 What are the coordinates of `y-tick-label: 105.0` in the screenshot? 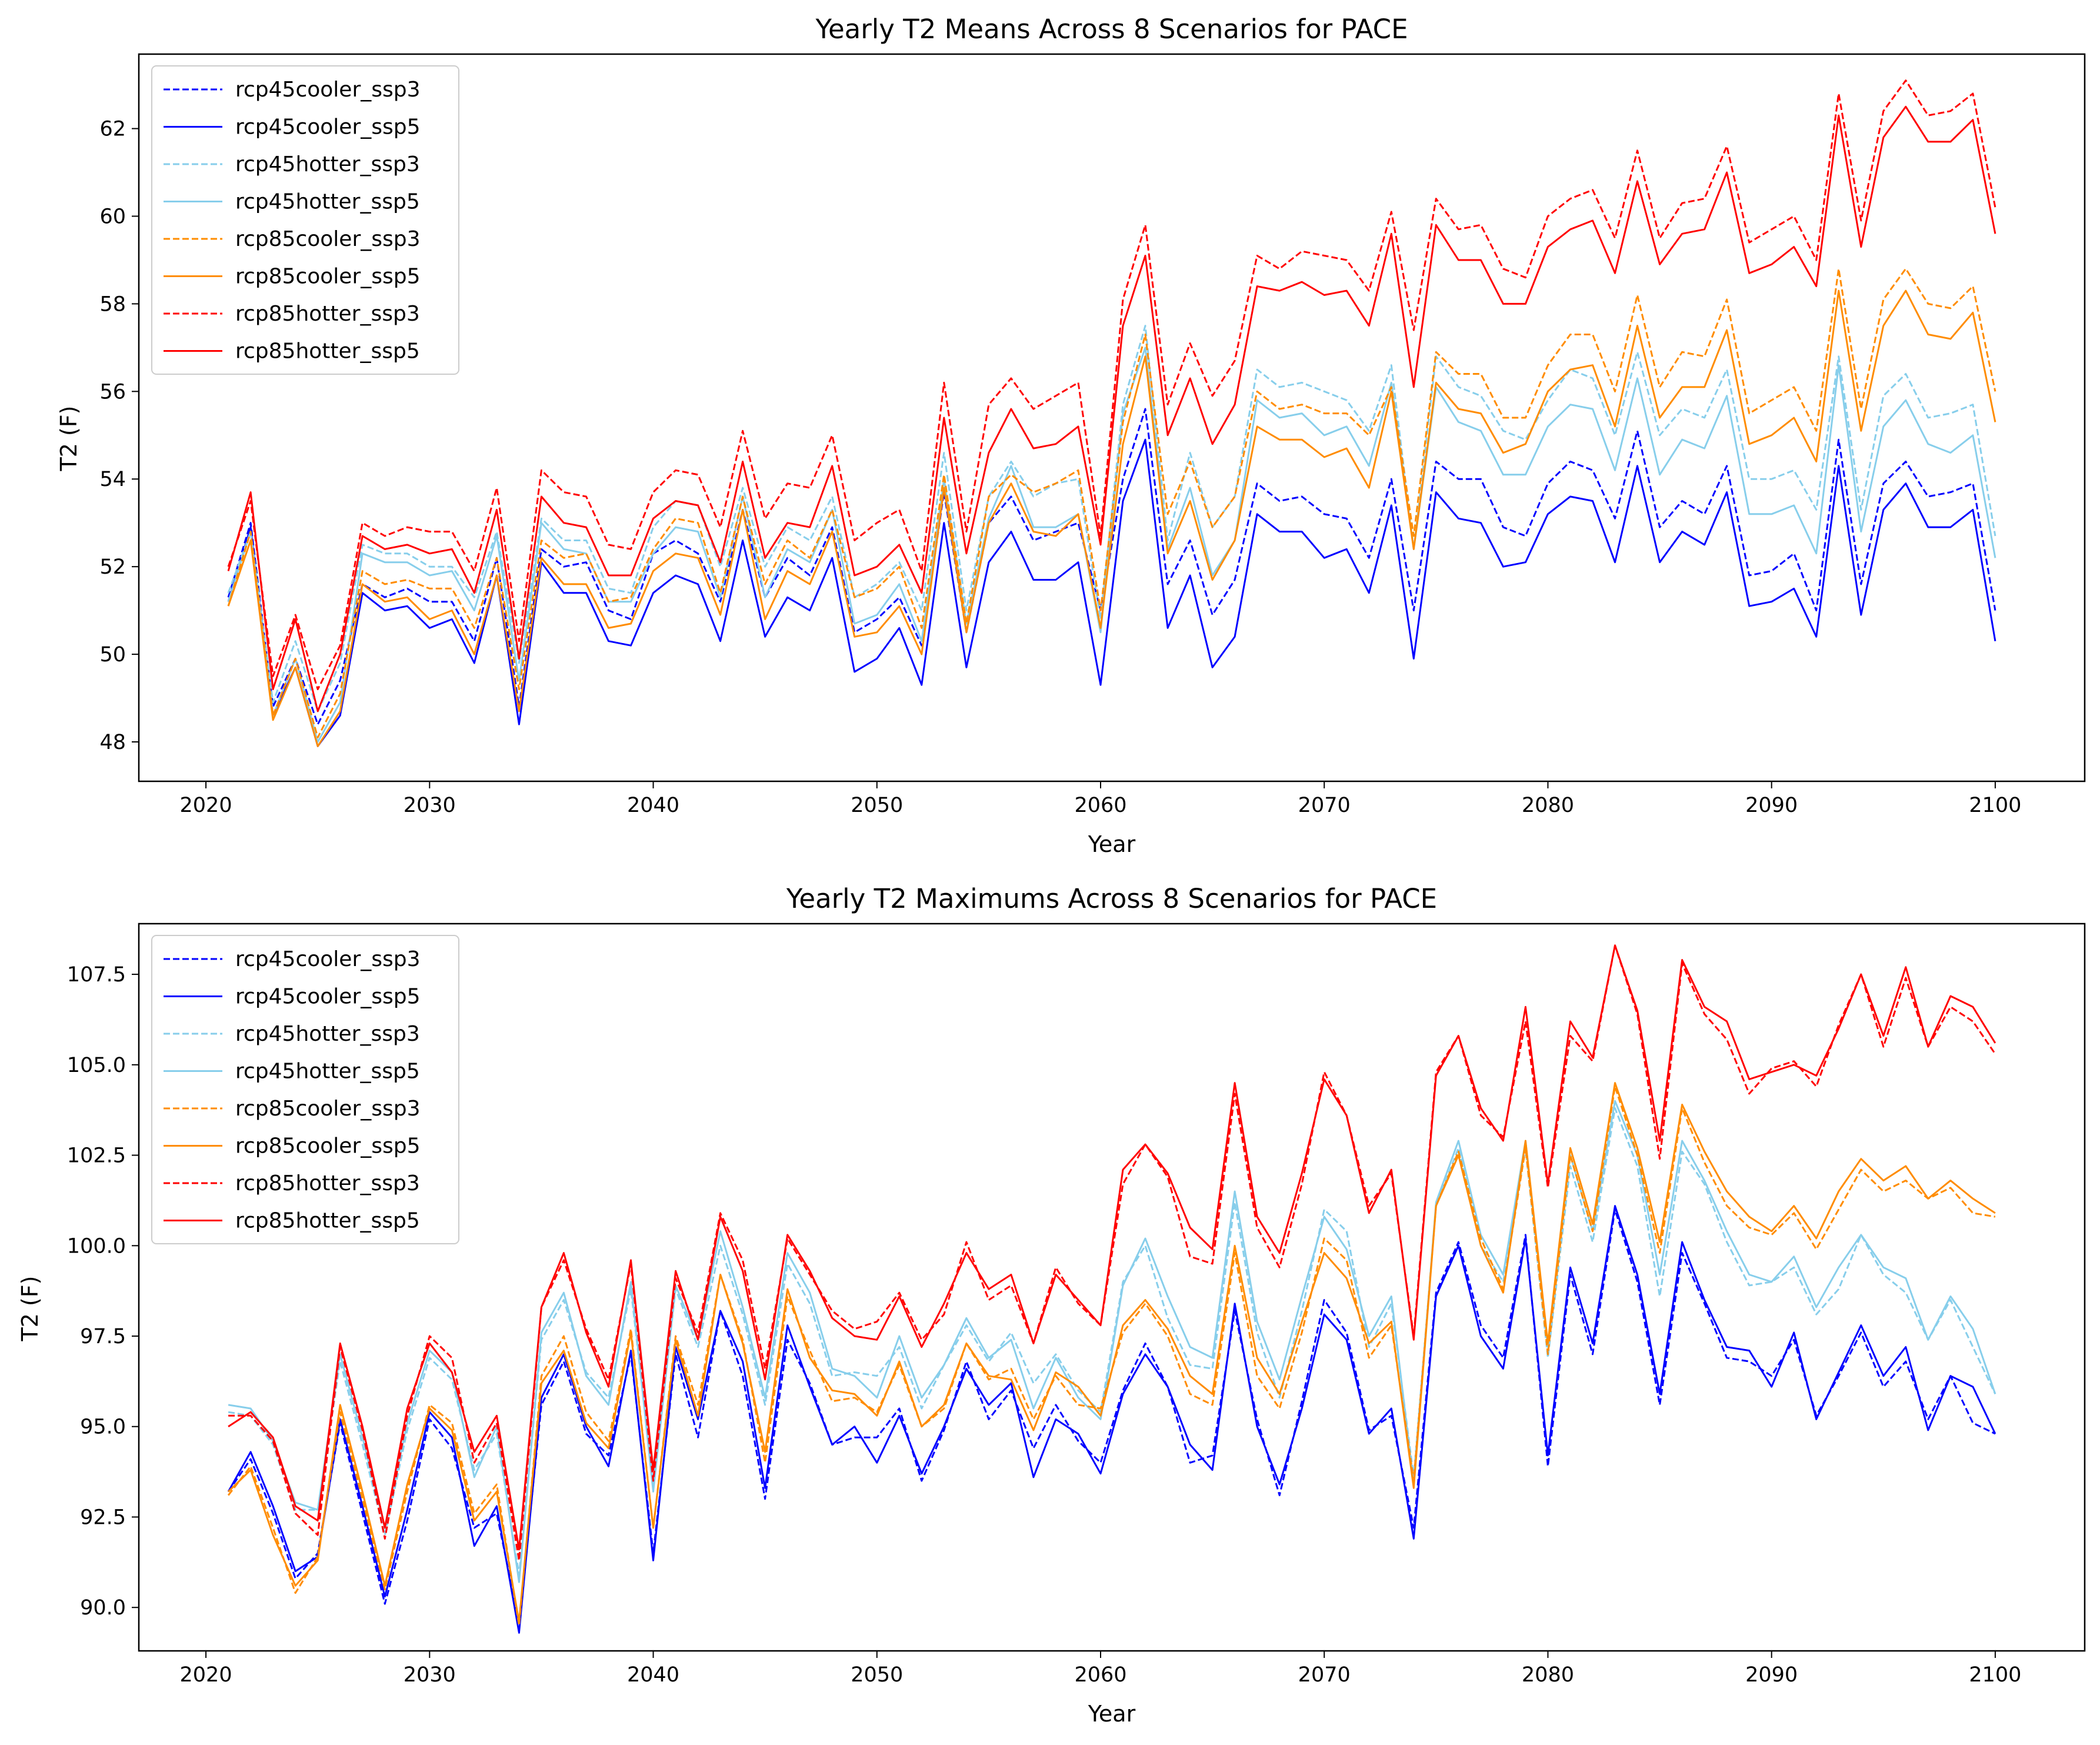 It's located at (96, 1065).